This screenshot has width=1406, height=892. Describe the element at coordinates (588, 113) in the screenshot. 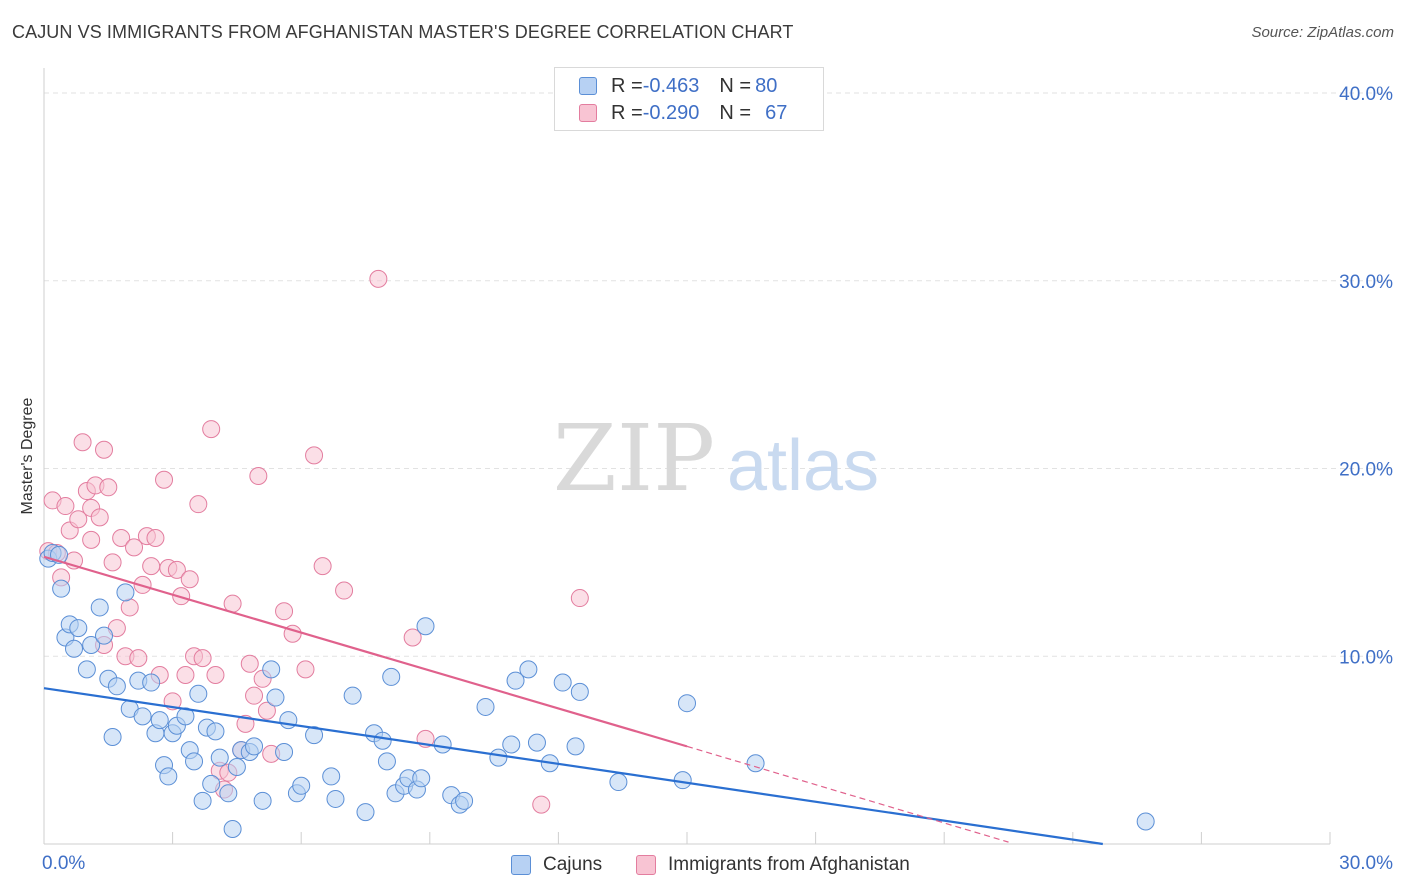

I see `afghanistan-swatch` at that location.